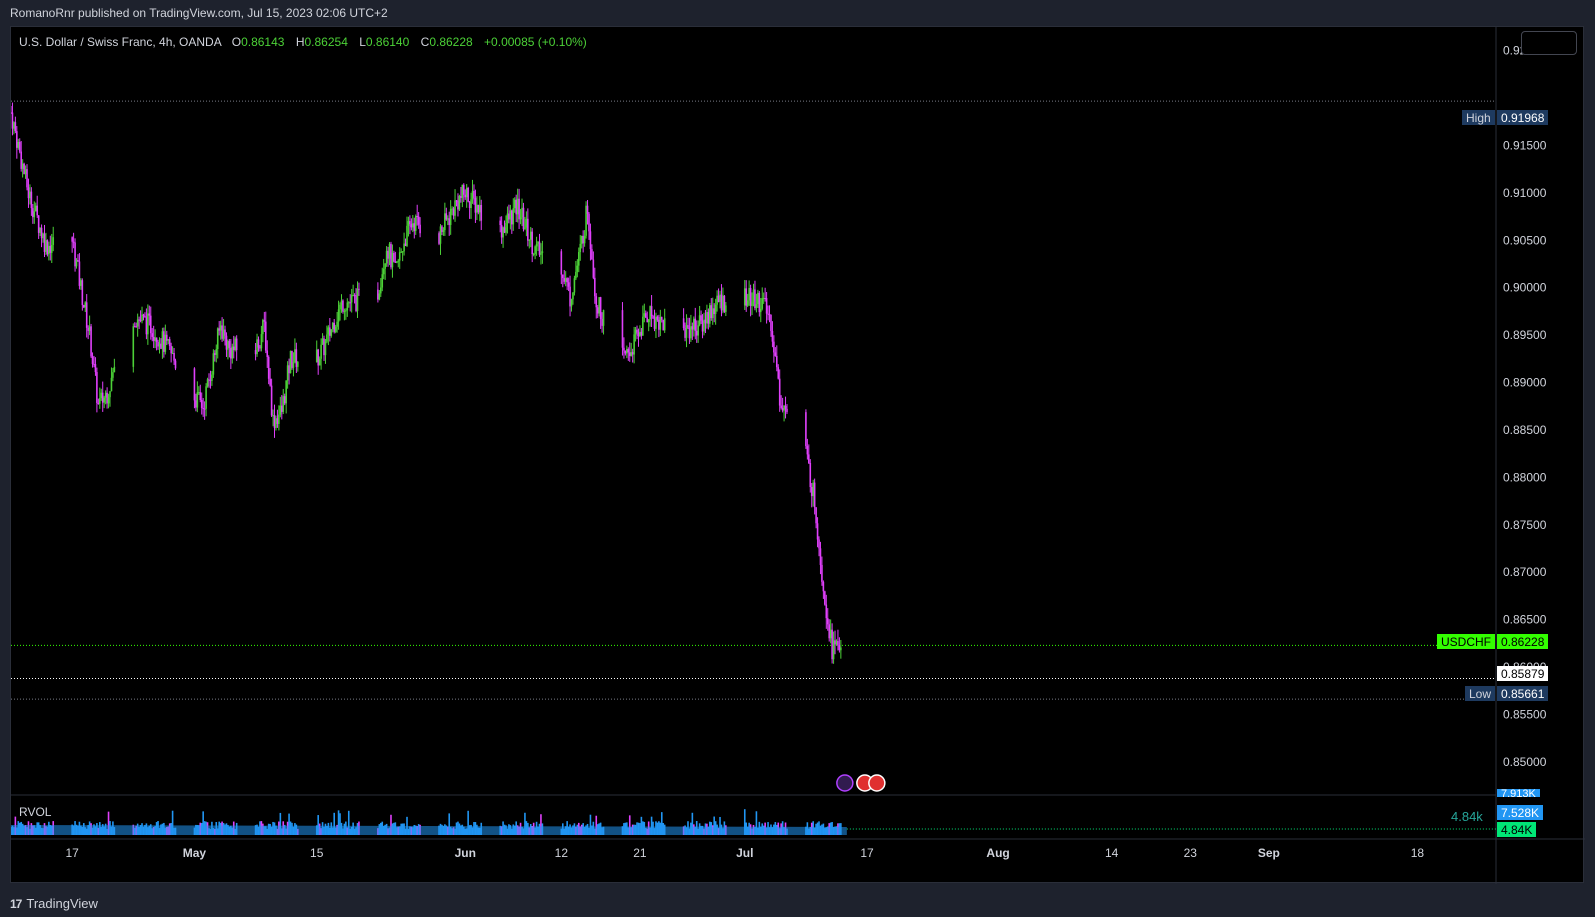 This screenshot has width=1595, height=917. I want to click on x-tick-label: 14, so click(1112, 853).